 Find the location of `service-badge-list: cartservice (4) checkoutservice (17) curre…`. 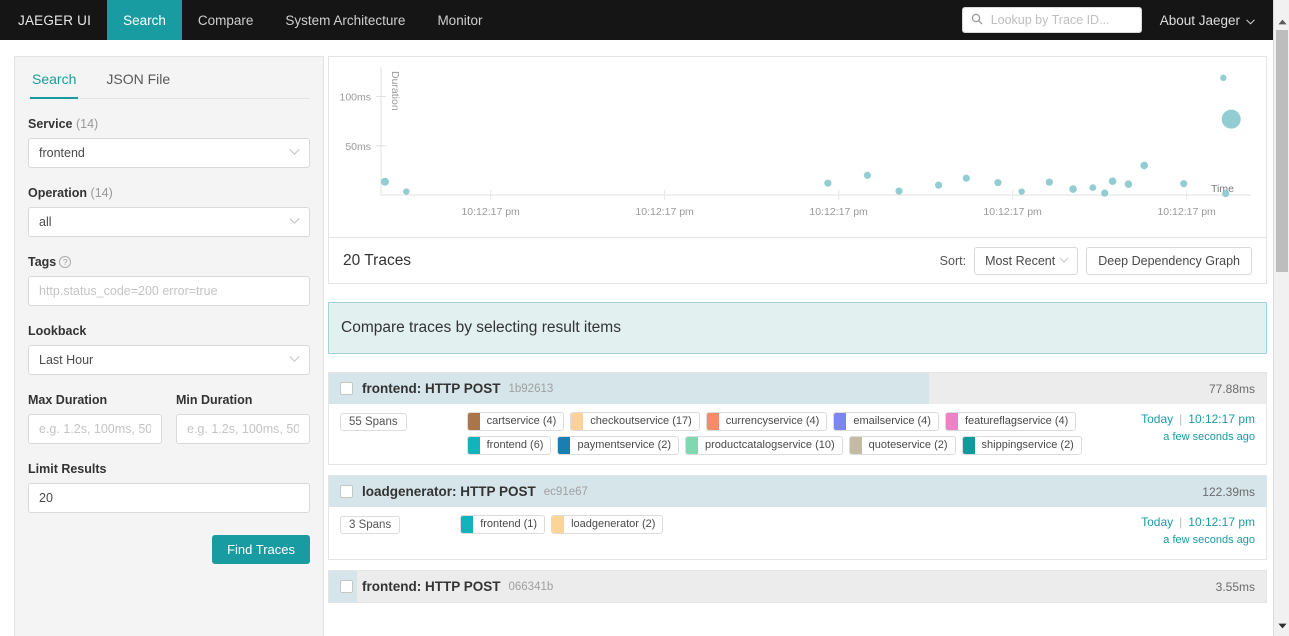

service-badge-list: cartservice (4) checkoutservice (17) curre… is located at coordinates (799, 433).